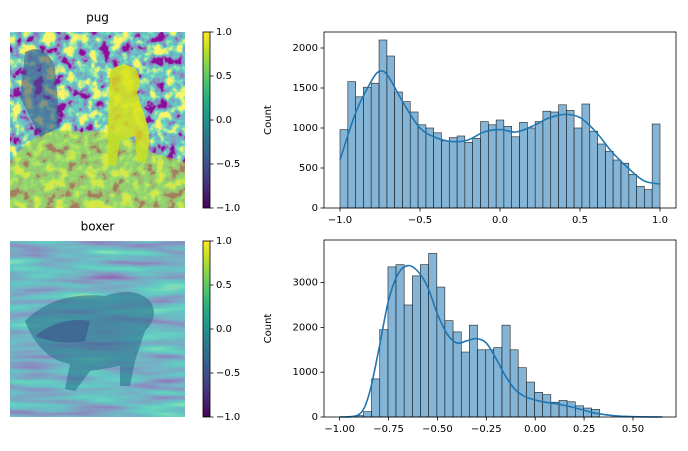  I want to click on x-tick-label: 0.50, so click(633, 429).